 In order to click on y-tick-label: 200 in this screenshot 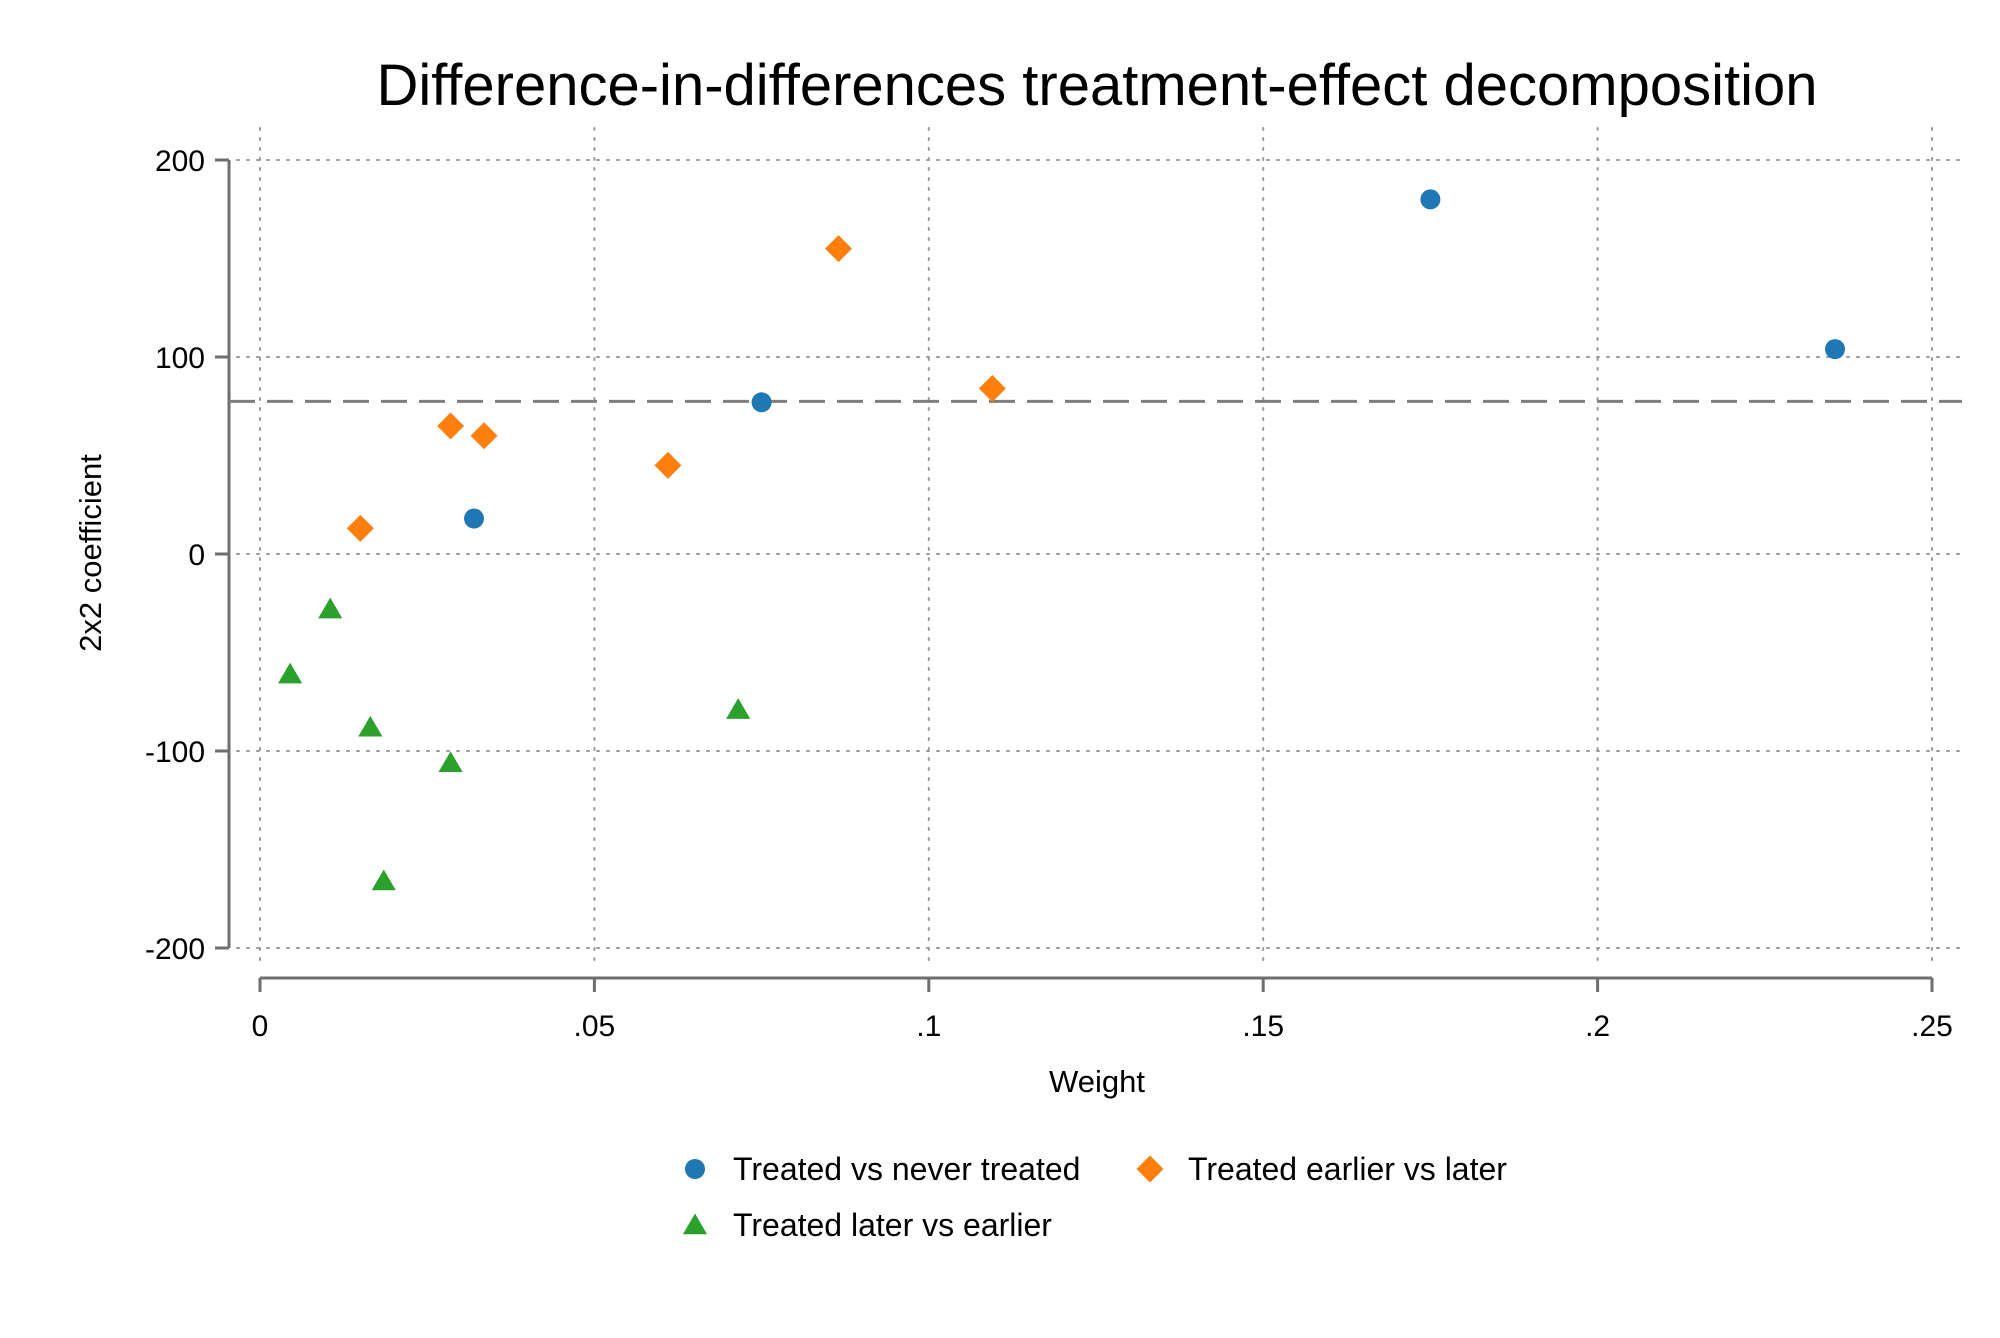, I will do `click(180, 161)`.